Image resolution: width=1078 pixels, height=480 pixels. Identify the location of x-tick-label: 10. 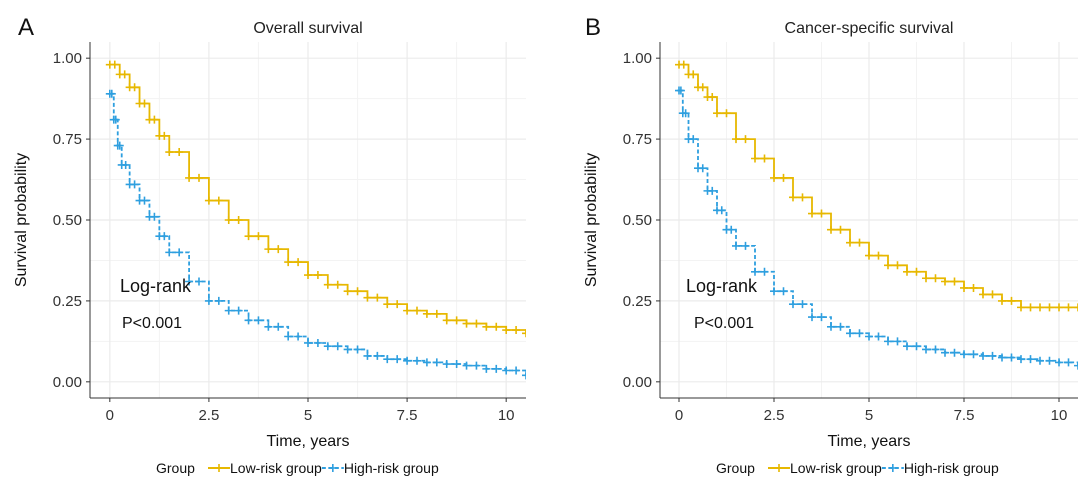
(1059, 415).